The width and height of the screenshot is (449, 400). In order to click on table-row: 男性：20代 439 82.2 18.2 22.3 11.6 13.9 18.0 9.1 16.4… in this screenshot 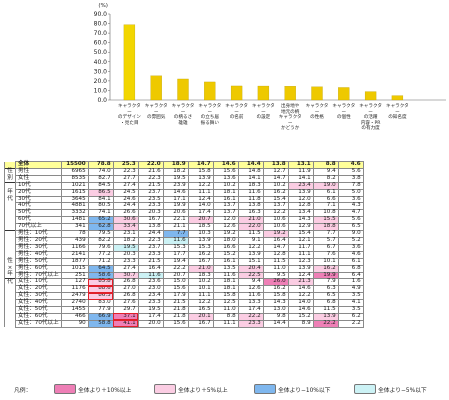, I will do `click(184, 240)`.